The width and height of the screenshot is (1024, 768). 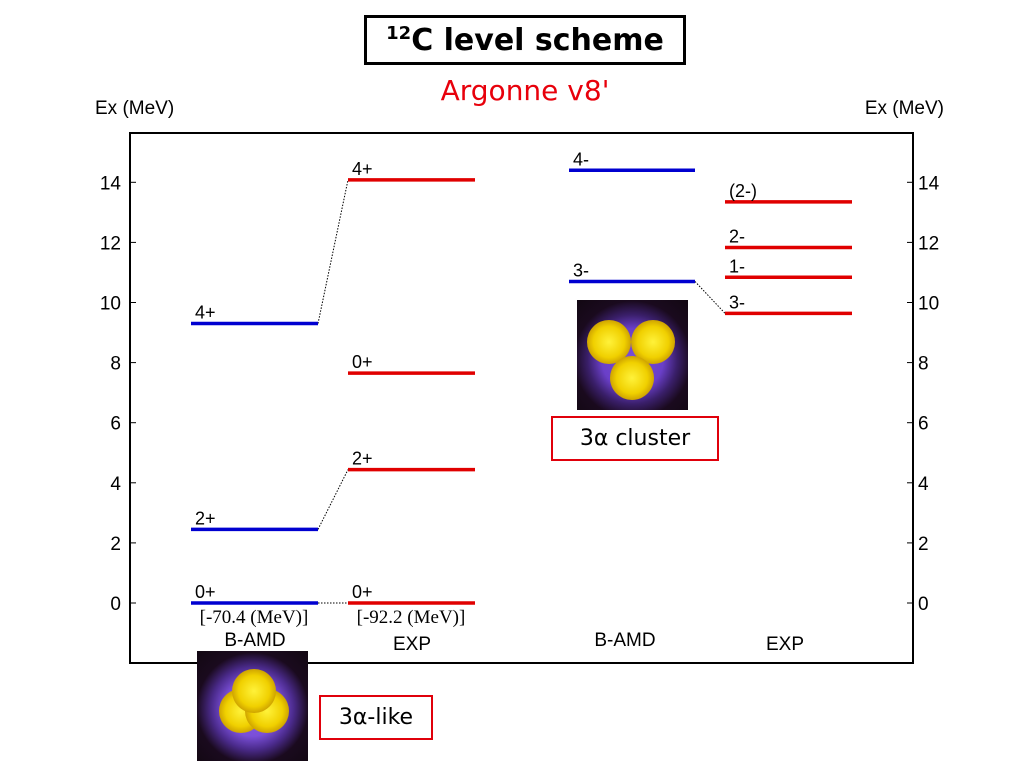 I want to click on title-text: C level scheme, so click(x=537, y=40).